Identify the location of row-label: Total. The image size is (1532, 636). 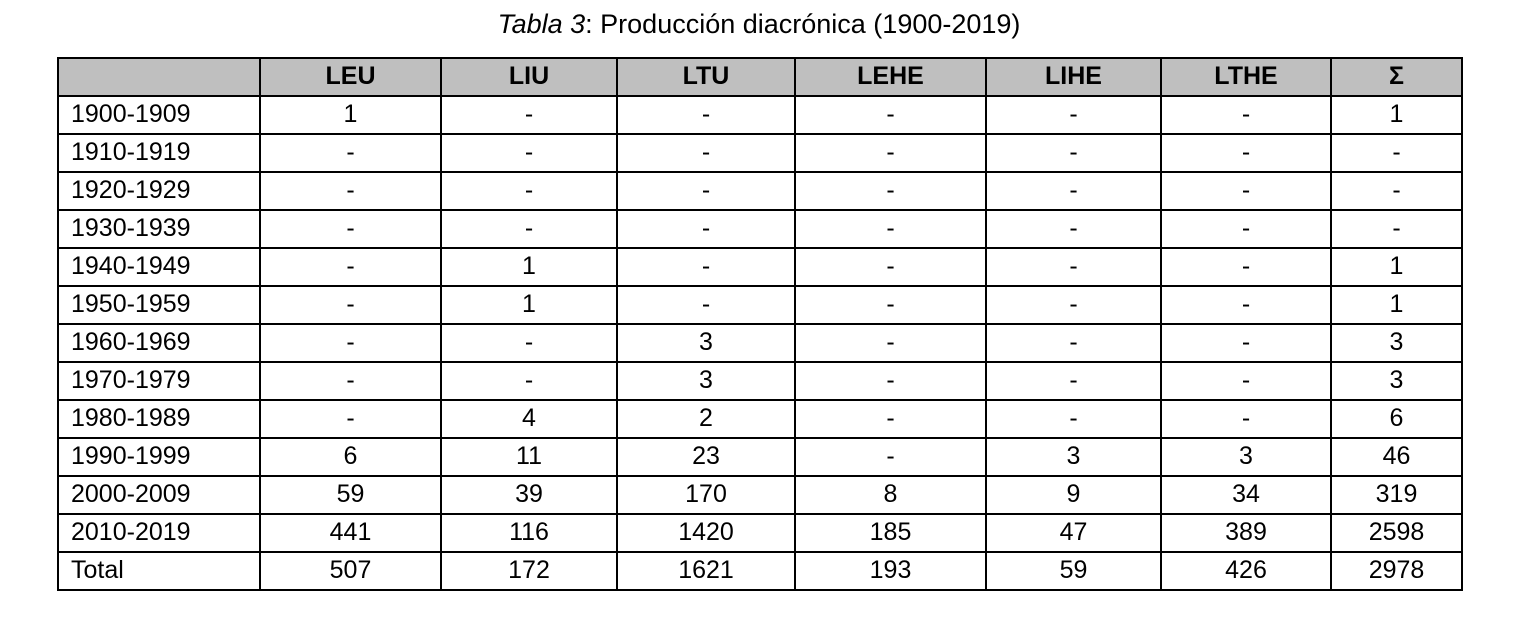
(159, 571).